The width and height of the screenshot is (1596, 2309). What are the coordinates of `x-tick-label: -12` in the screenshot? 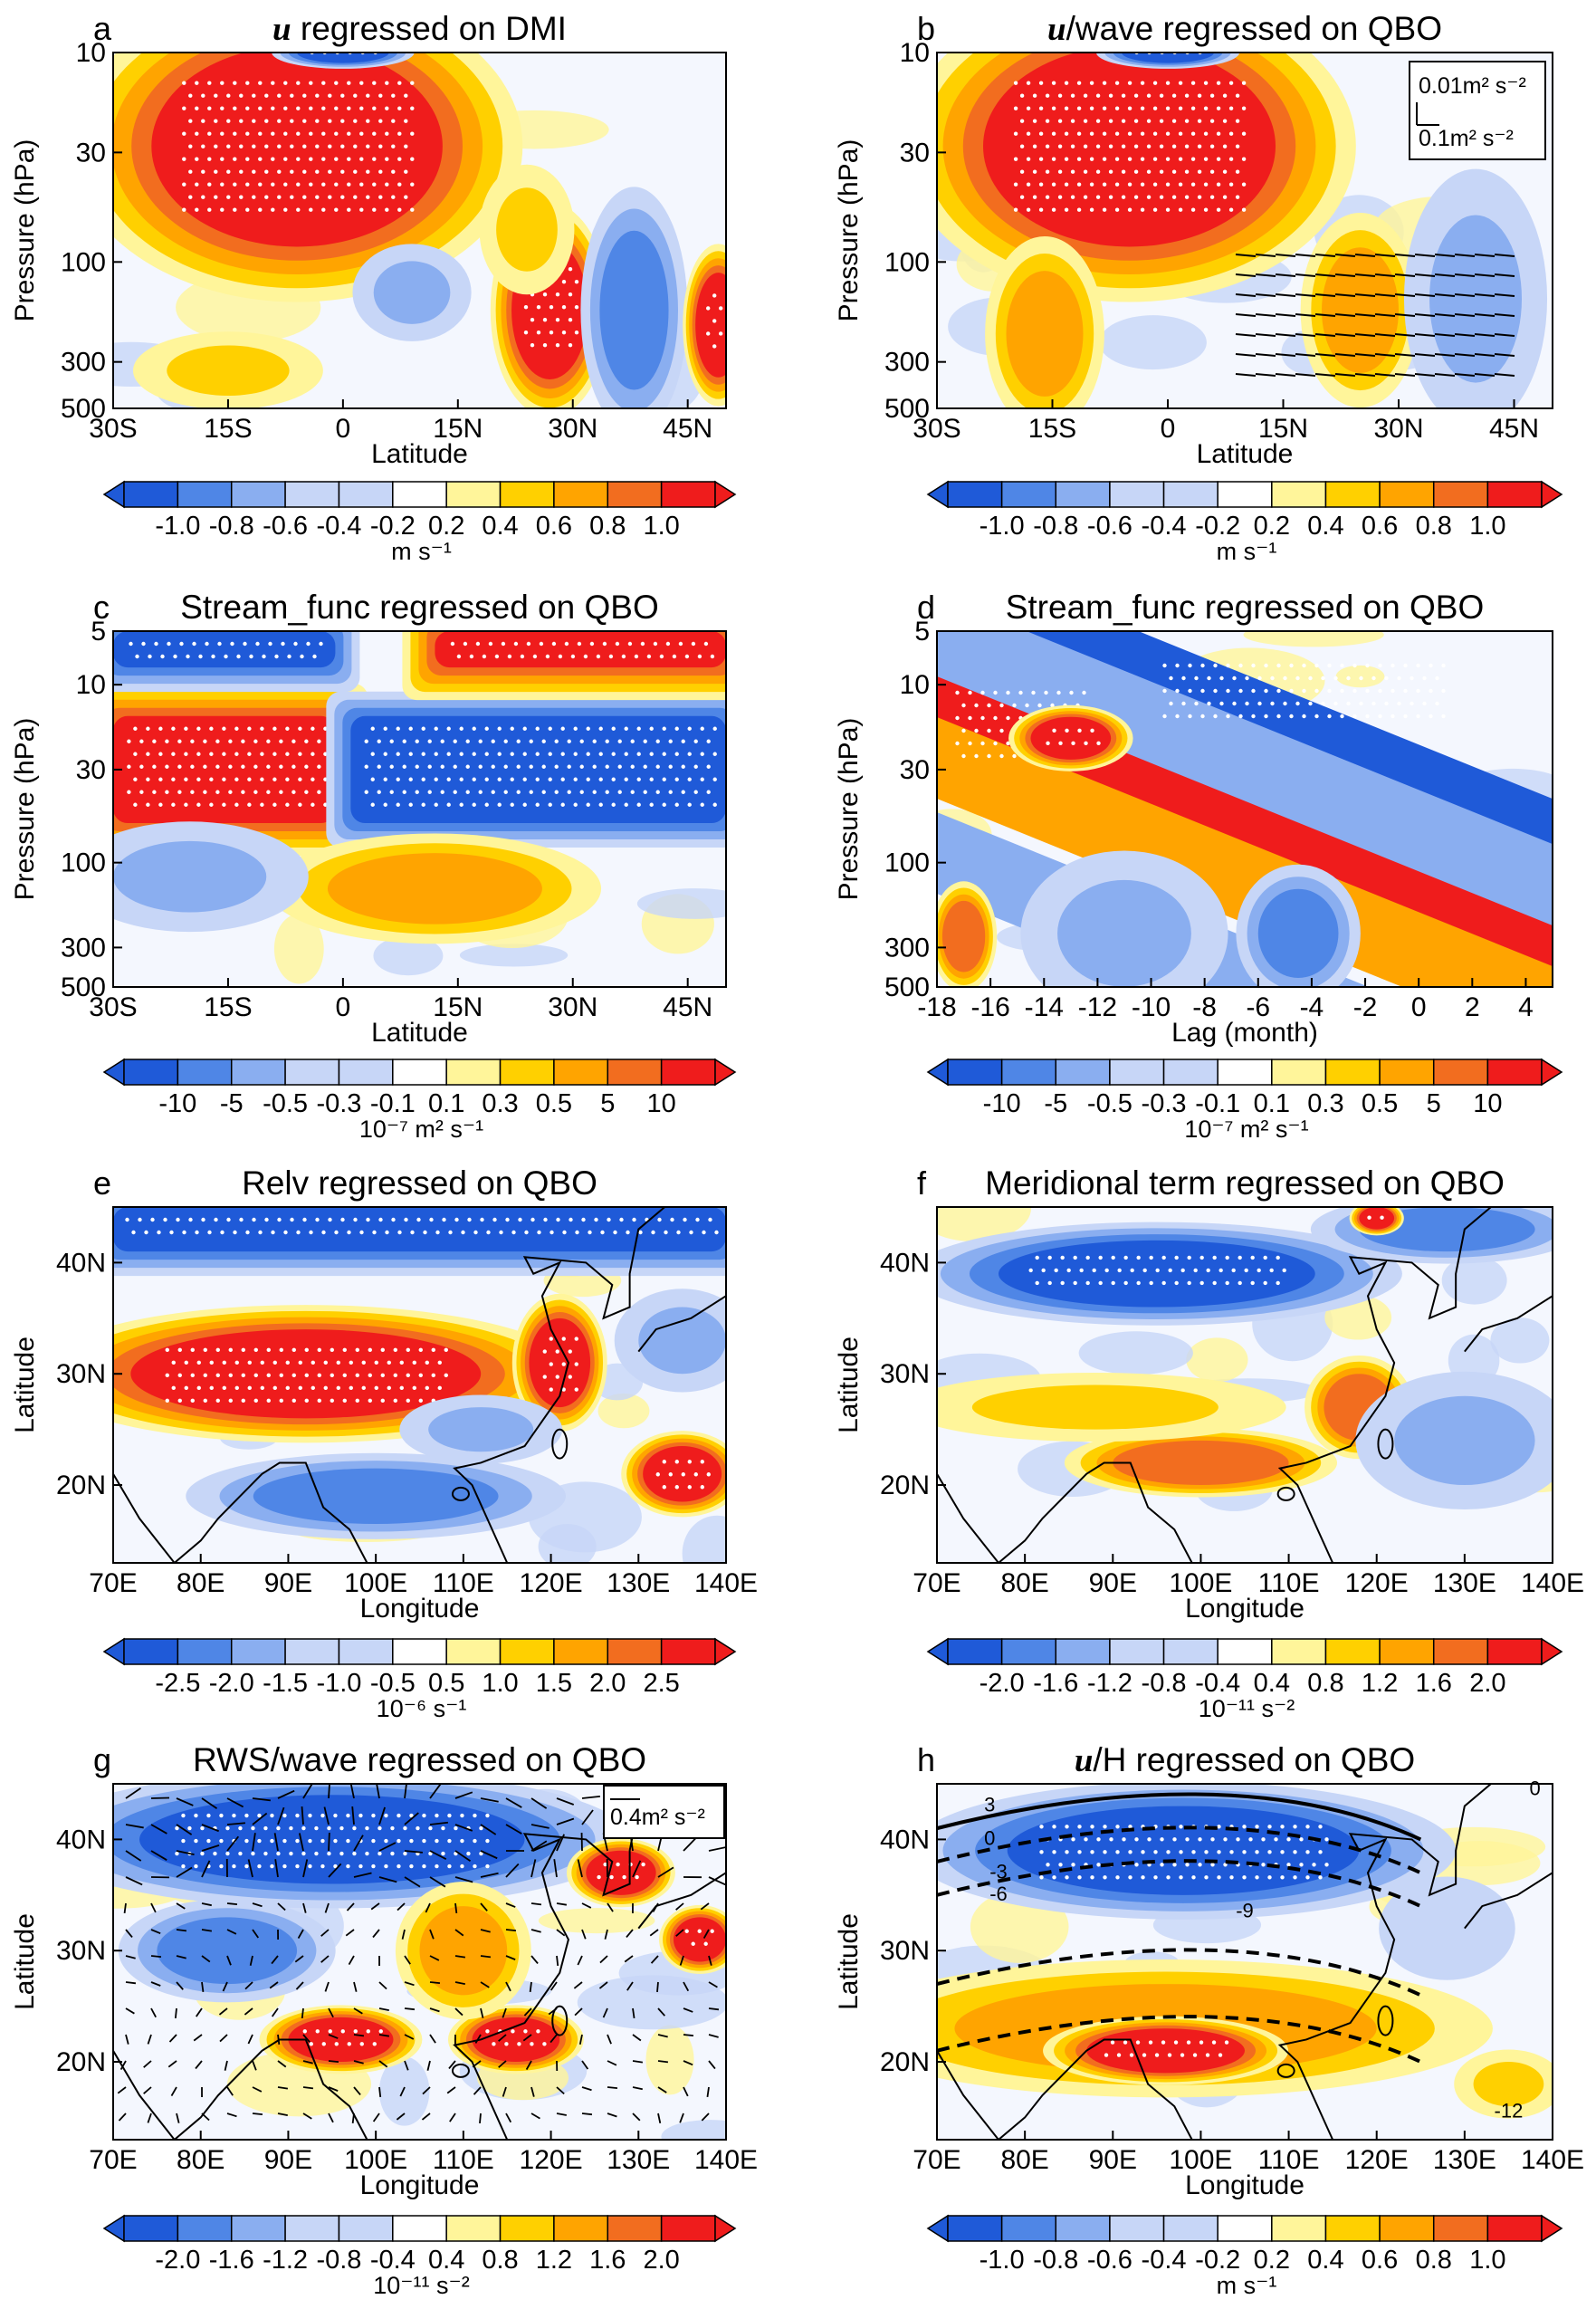 It's located at (1097, 1007).